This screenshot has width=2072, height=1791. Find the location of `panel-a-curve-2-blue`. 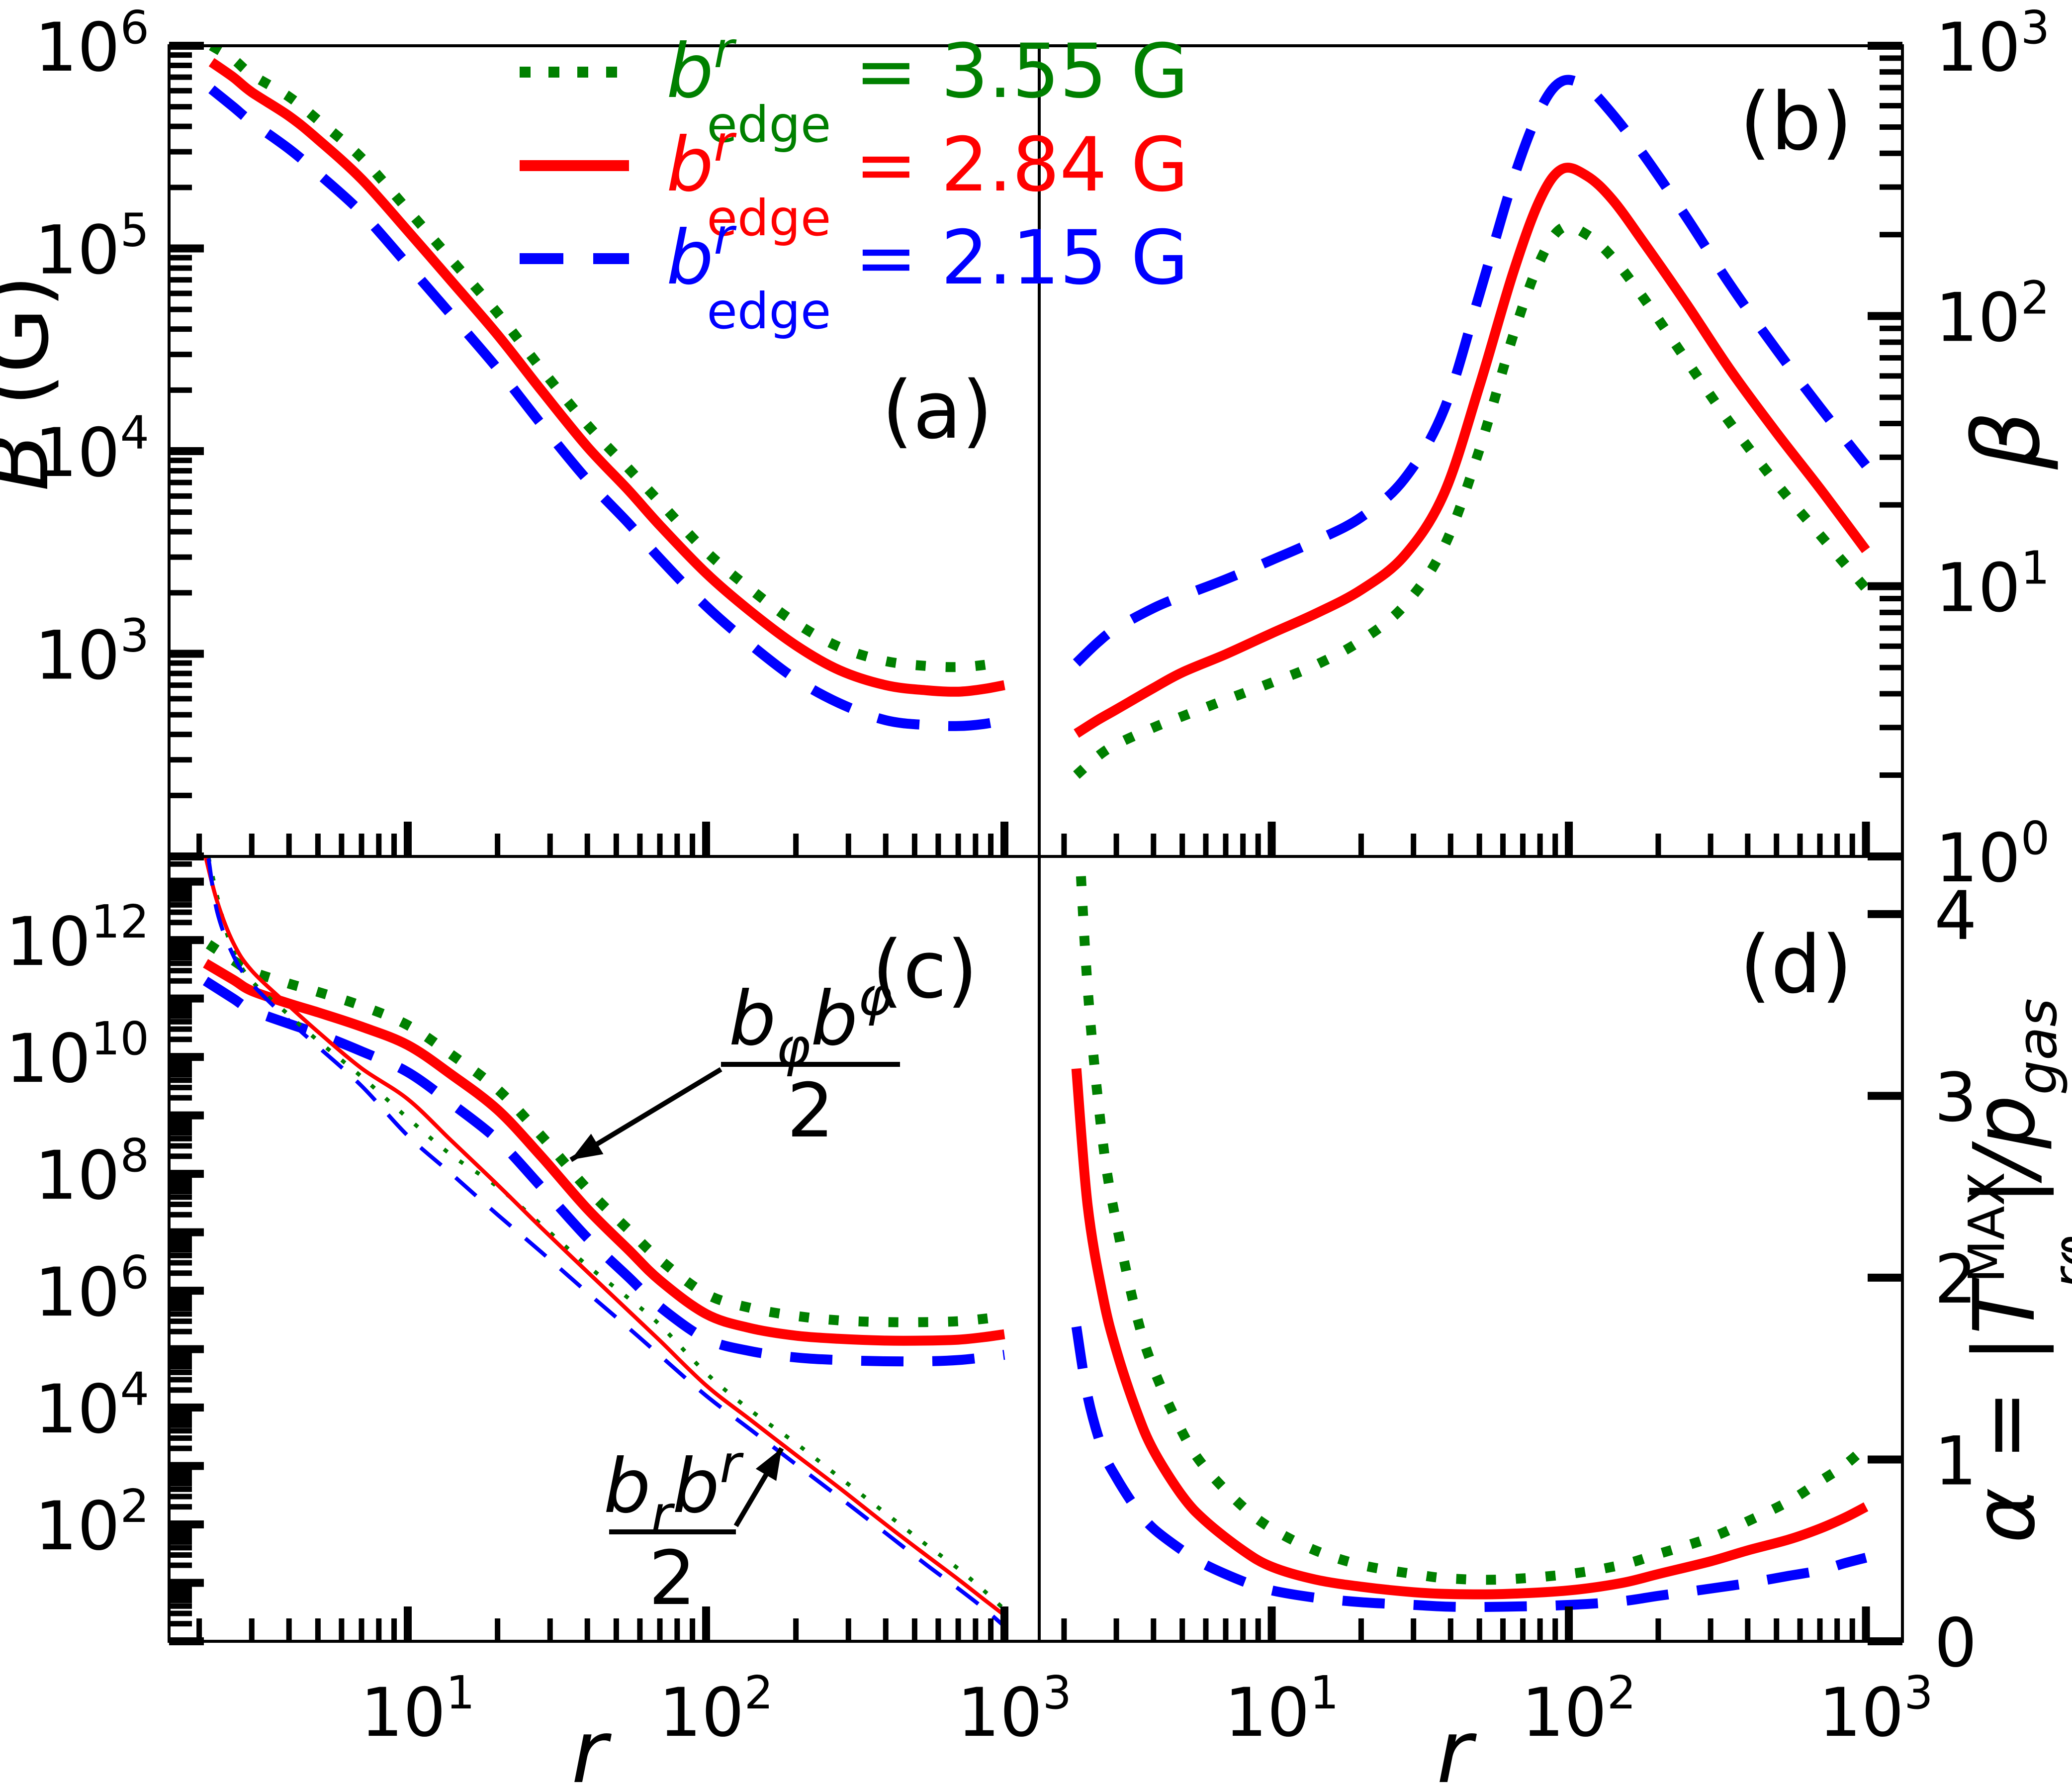

panel-a-curve-2-blue is located at coordinates (606, 408).